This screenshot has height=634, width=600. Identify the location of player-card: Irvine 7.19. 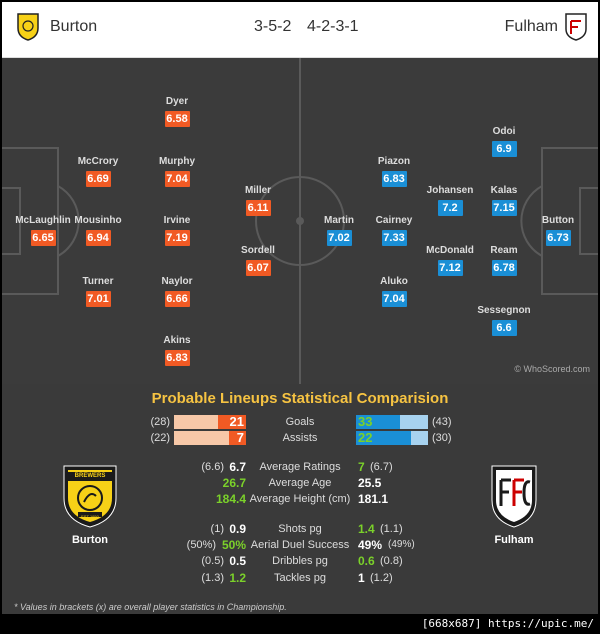
(177, 230).